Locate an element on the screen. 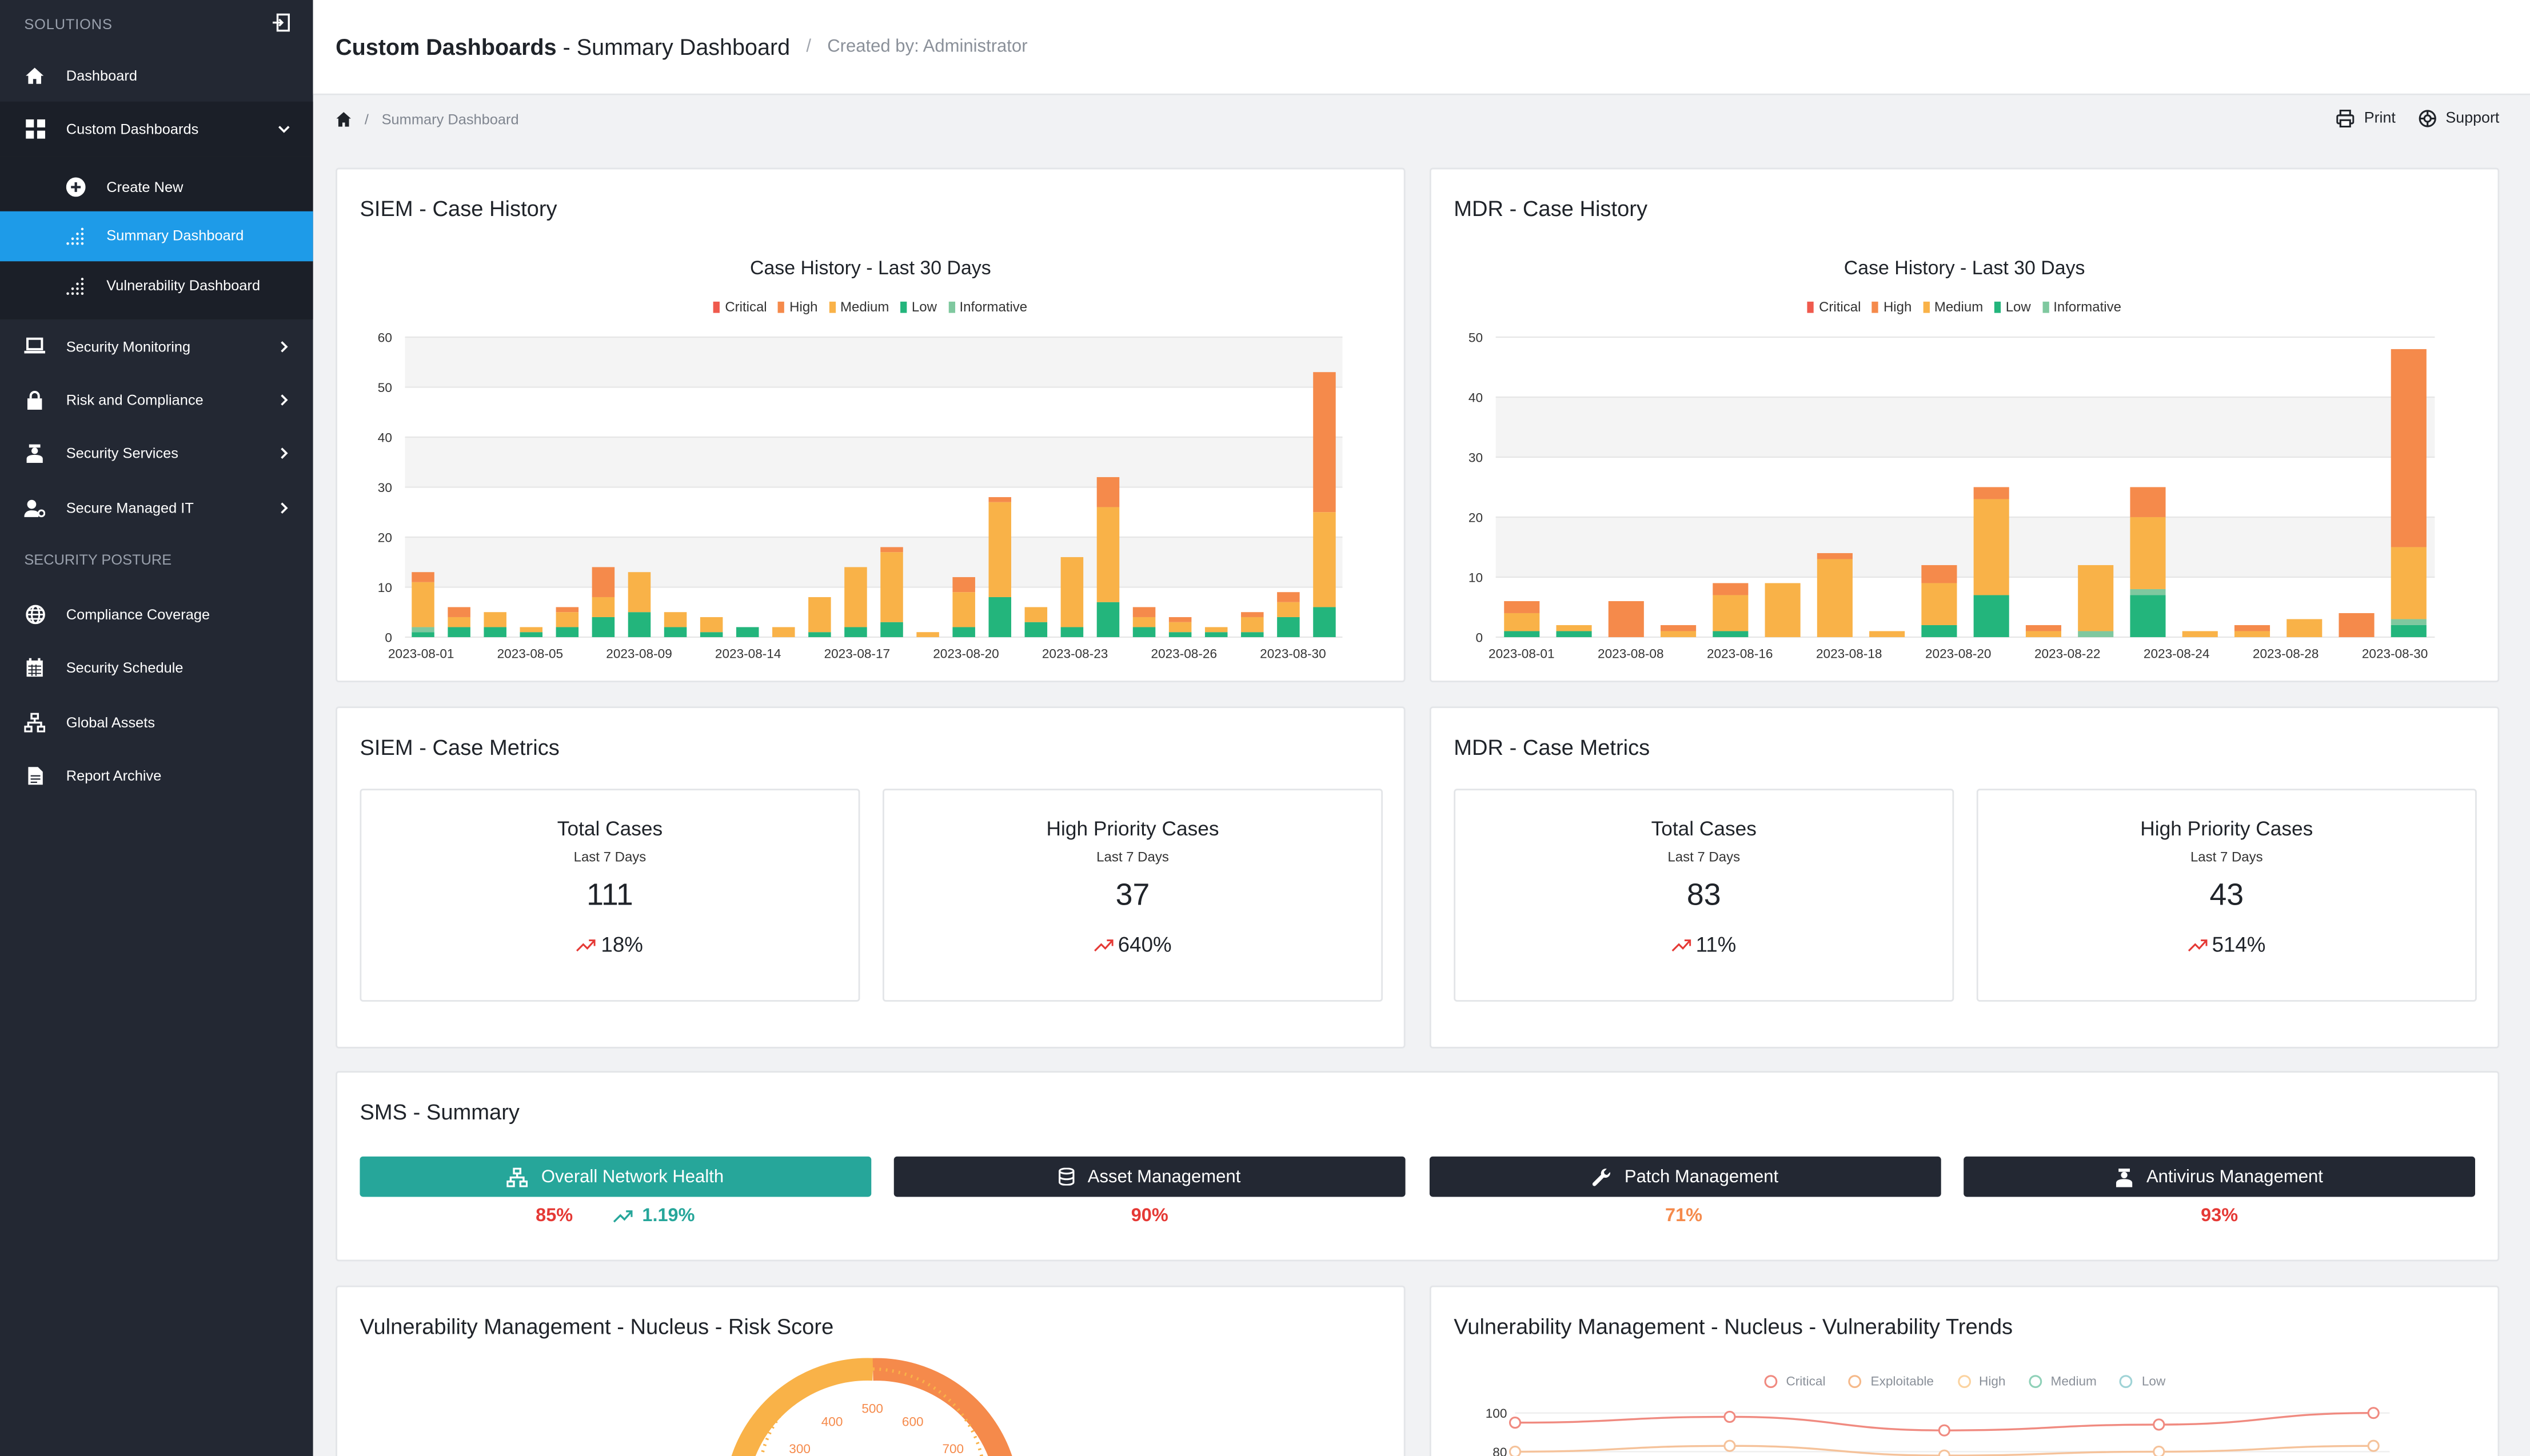 Image resolution: width=2530 pixels, height=1456 pixels. metric-delta: 11% is located at coordinates (1703, 945).